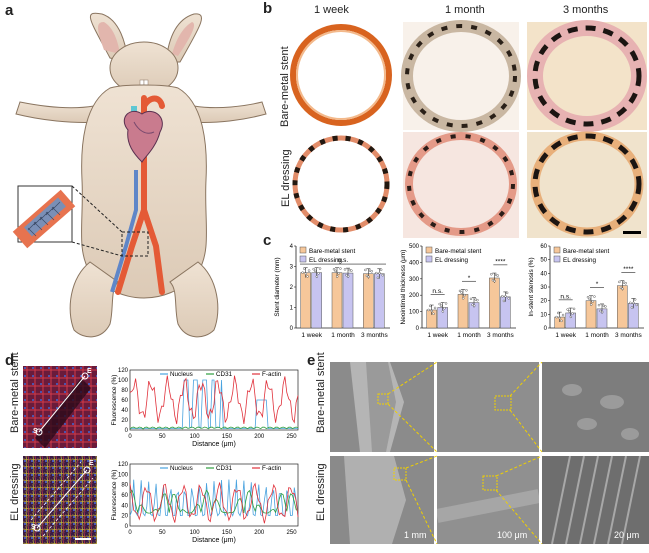  Describe the element at coordinates (382, 500) in the screenshot. I see `sem-el-low: 1 mm` at that location.